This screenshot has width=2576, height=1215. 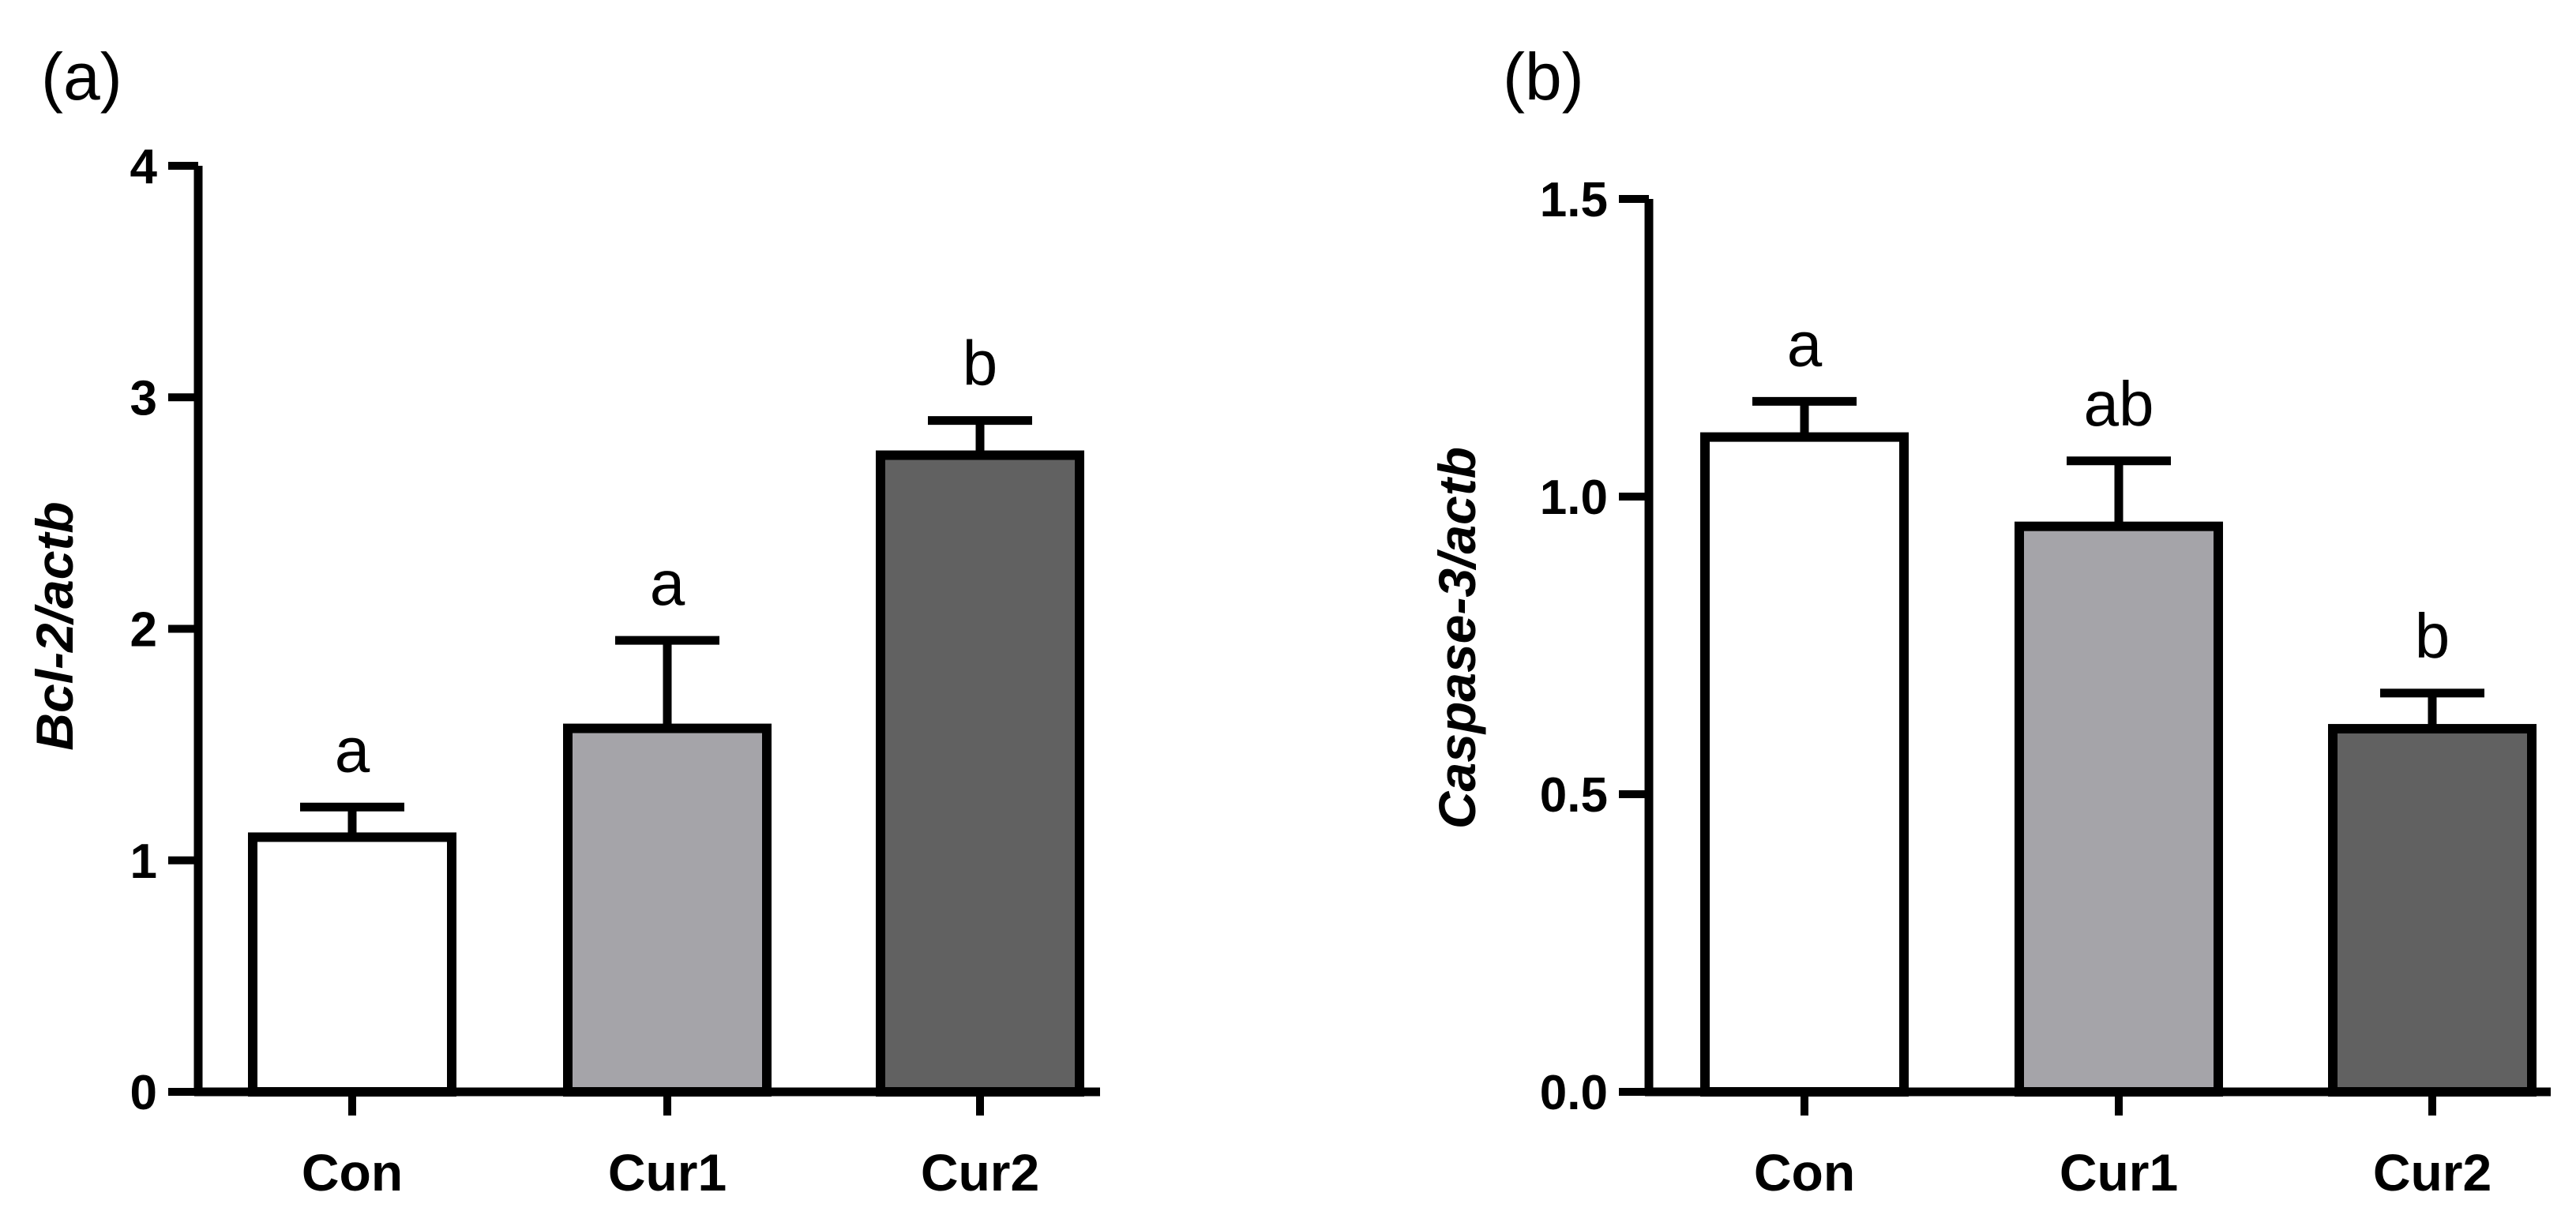 I want to click on panel-b-y-axis-label: Caspase-3/actb, so click(x=1457, y=638).